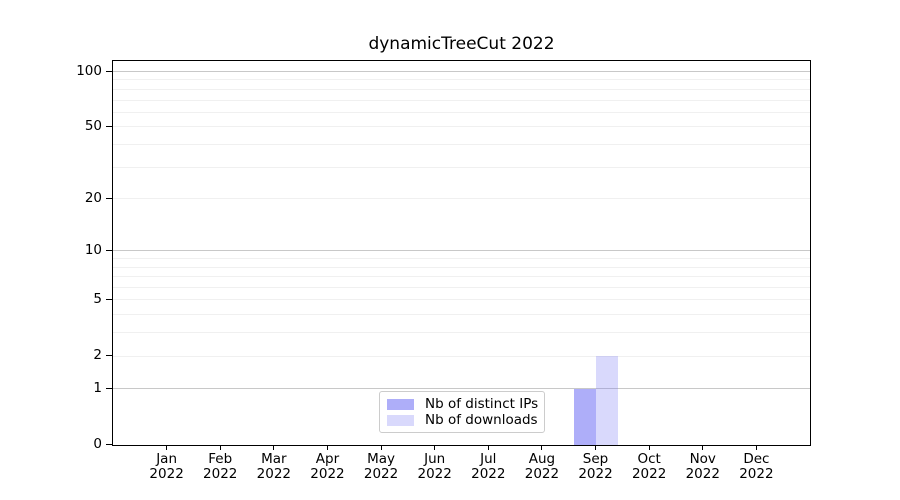 Image resolution: width=900 pixels, height=500 pixels. What do you see at coordinates (381, 466) in the screenshot?
I see `x-tick-label-may-2022: May 2022` at bounding box center [381, 466].